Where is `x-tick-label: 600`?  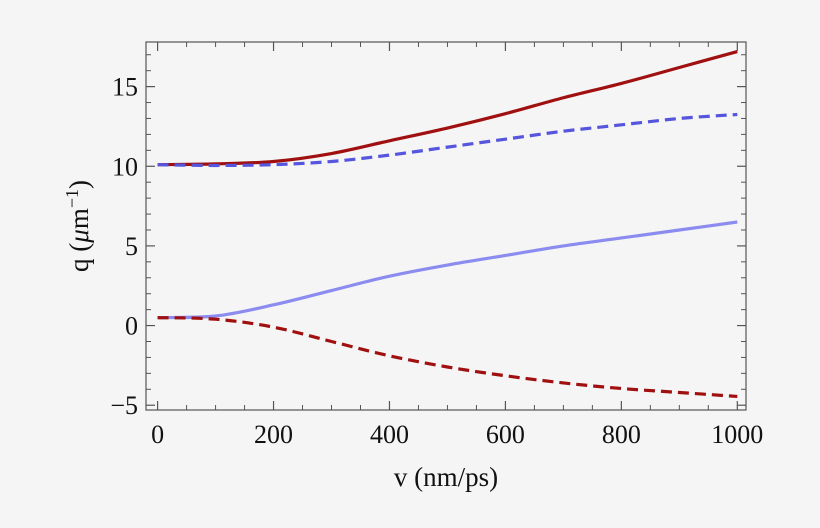
x-tick-label: 600 is located at coordinates (505, 434).